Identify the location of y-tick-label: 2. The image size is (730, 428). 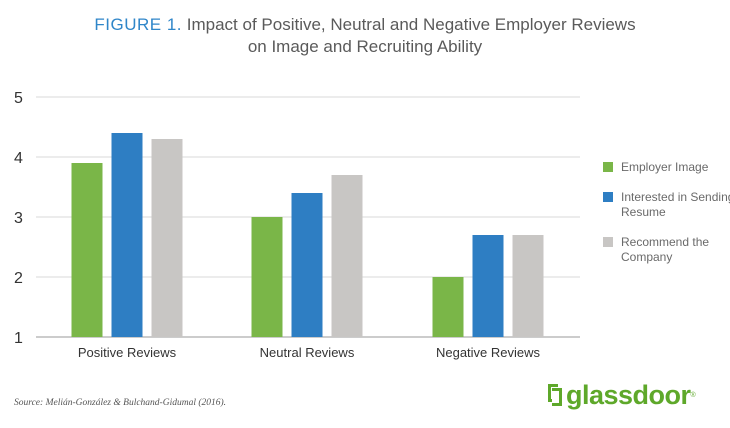
(18, 278).